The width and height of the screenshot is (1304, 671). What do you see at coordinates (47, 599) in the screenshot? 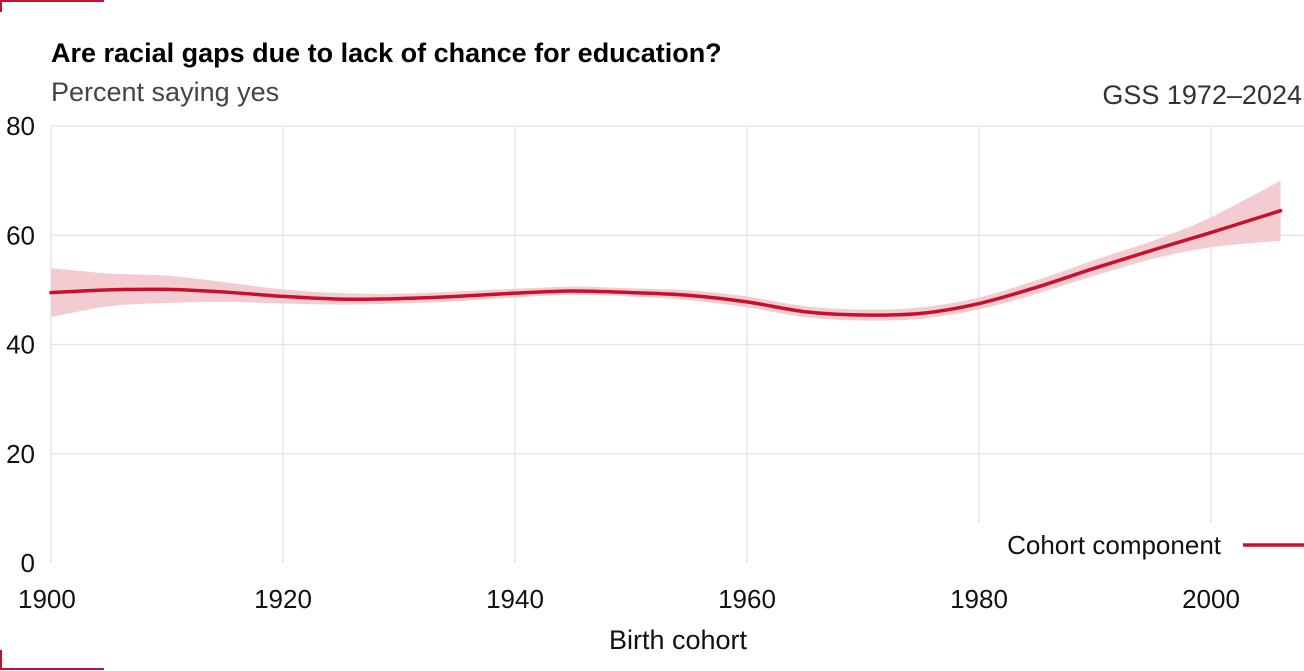
I see `x-tick-label-1900: 1900` at bounding box center [47, 599].